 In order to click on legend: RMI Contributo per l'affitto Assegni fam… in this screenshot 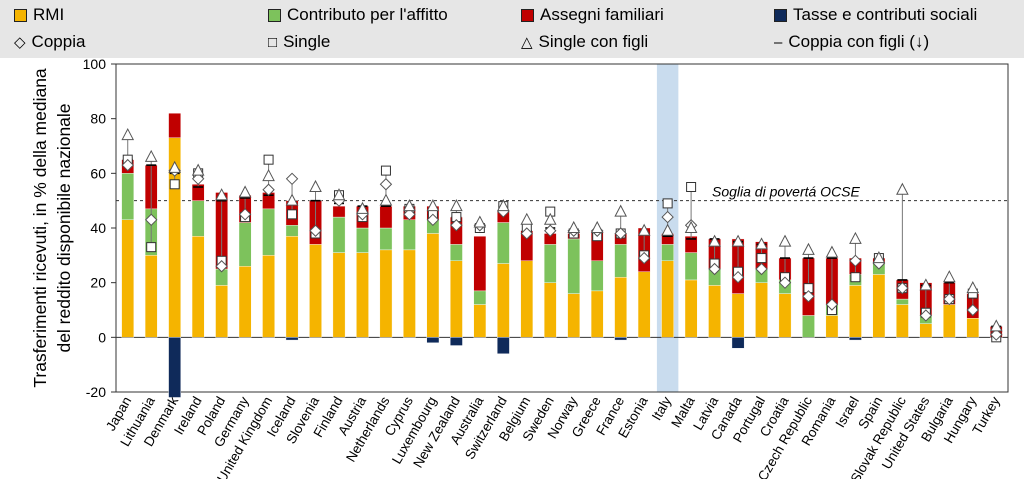, I will do `click(512, 29)`.